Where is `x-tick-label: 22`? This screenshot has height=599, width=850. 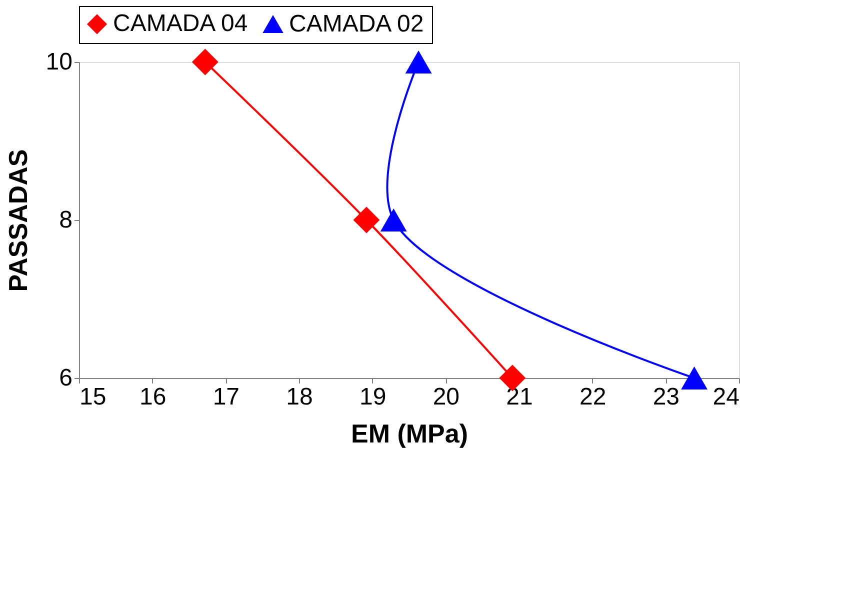
x-tick-label: 22 is located at coordinates (592, 397).